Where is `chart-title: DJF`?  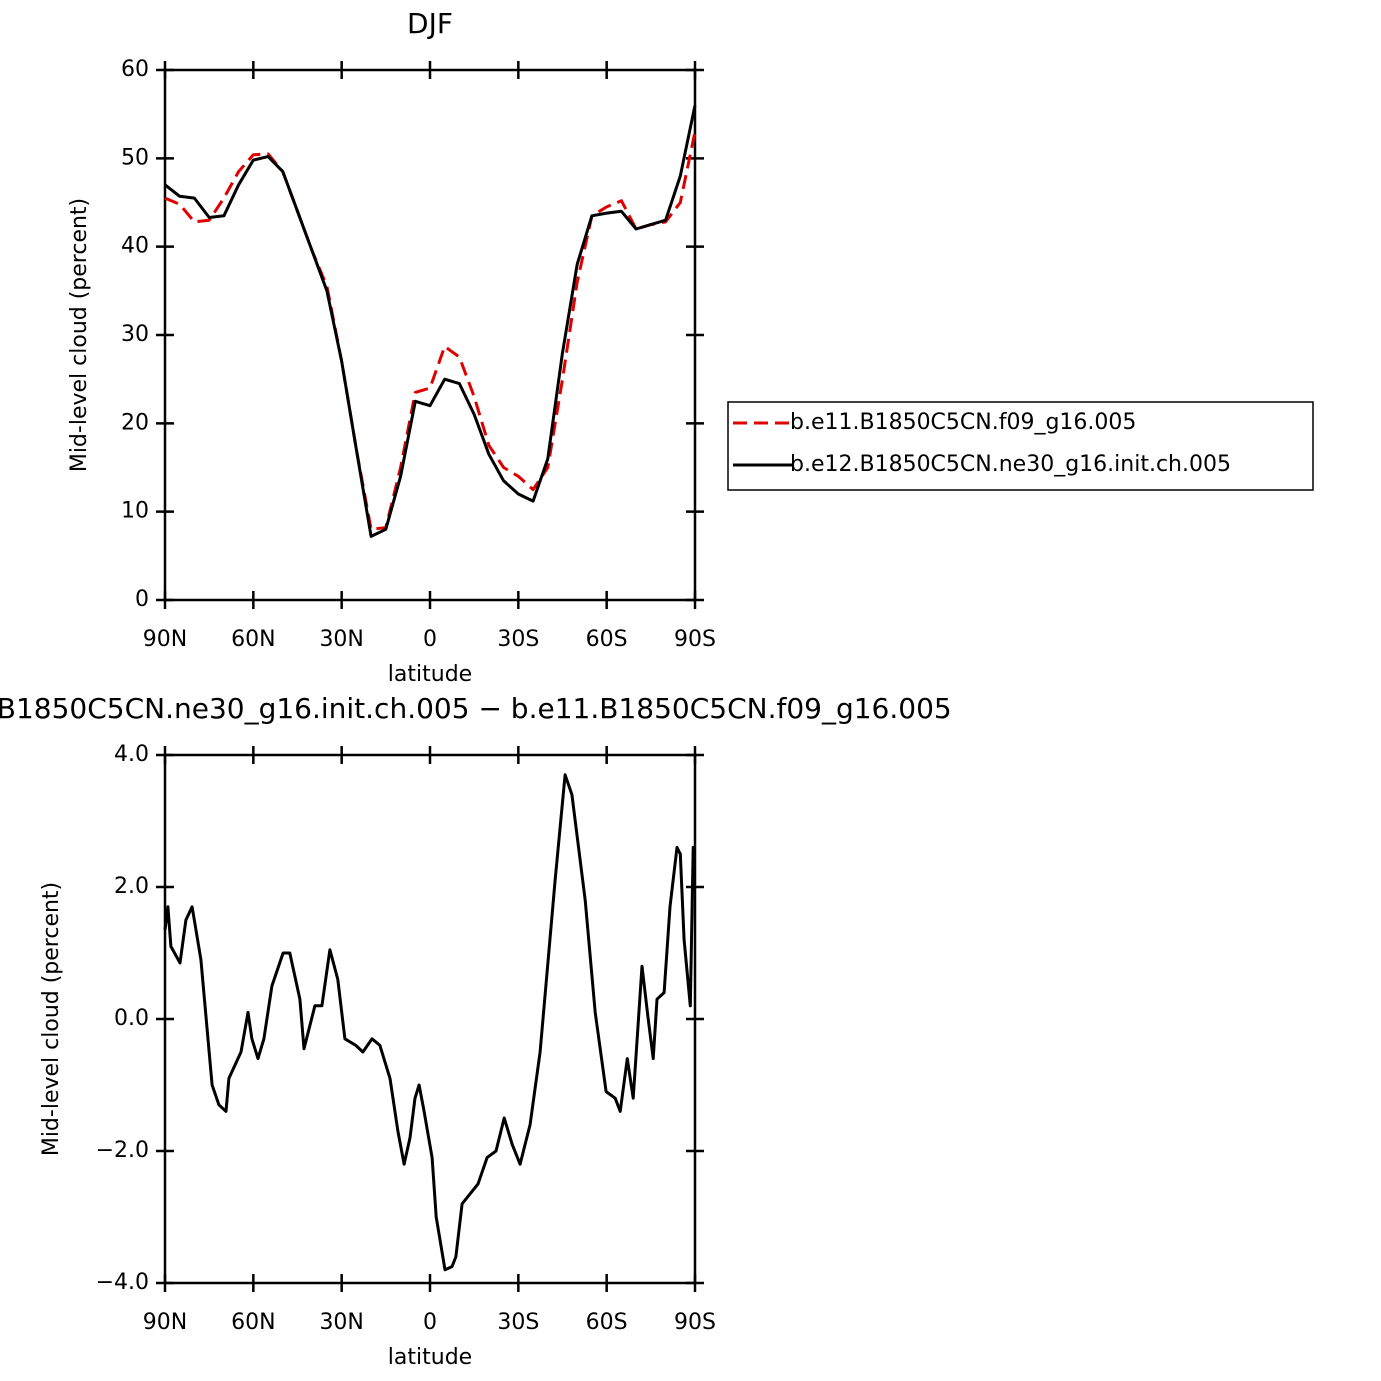 chart-title: DJF is located at coordinates (430, 23).